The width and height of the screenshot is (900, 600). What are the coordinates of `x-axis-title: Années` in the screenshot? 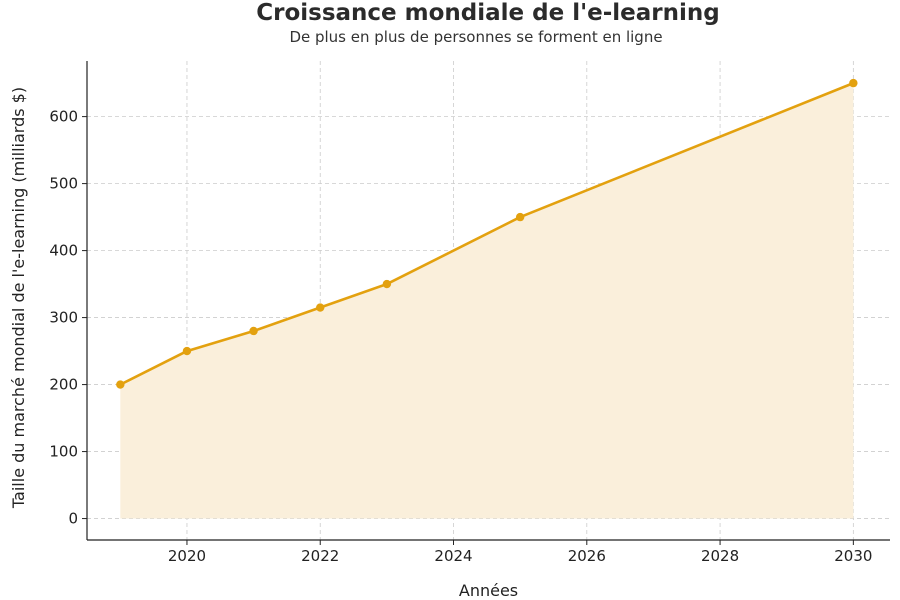 It's located at (488, 590).